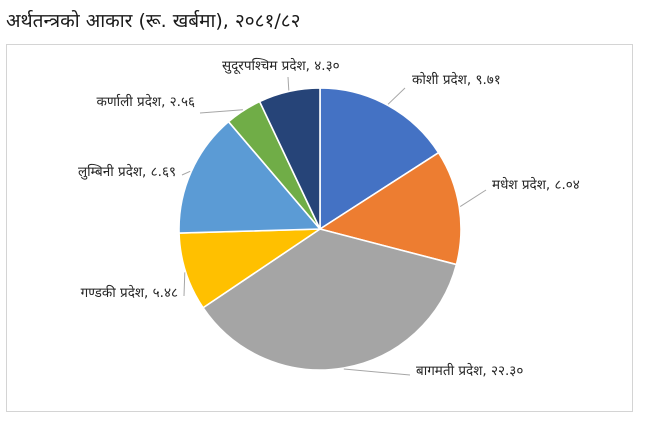 Image resolution: width=661 pixels, height=428 pixels. Describe the element at coordinates (456, 79) in the screenshot. I see `slice-label: कोशी प्रदेश, ९.७१` at that location.